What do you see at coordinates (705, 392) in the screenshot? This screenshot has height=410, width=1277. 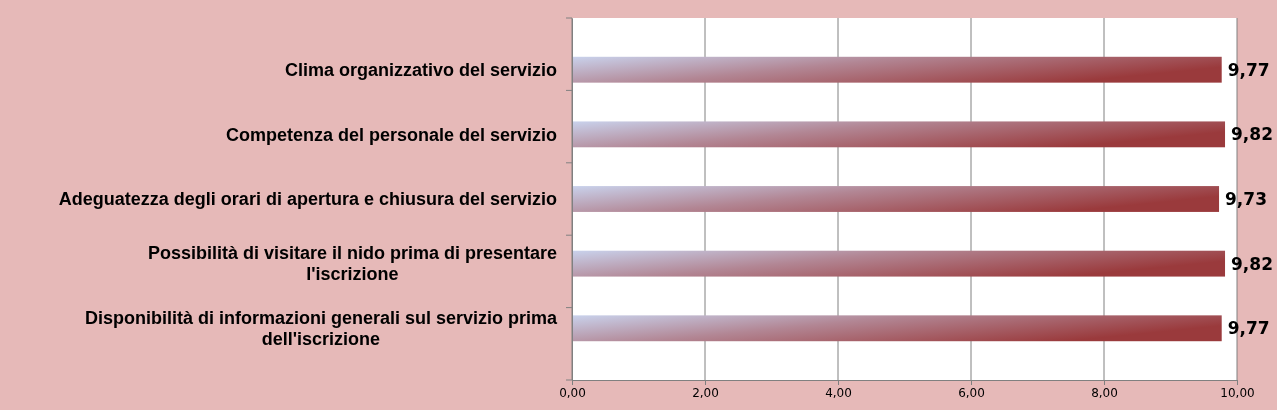 I see `x-tick-label: 2,00` at bounding box center [705, 392].